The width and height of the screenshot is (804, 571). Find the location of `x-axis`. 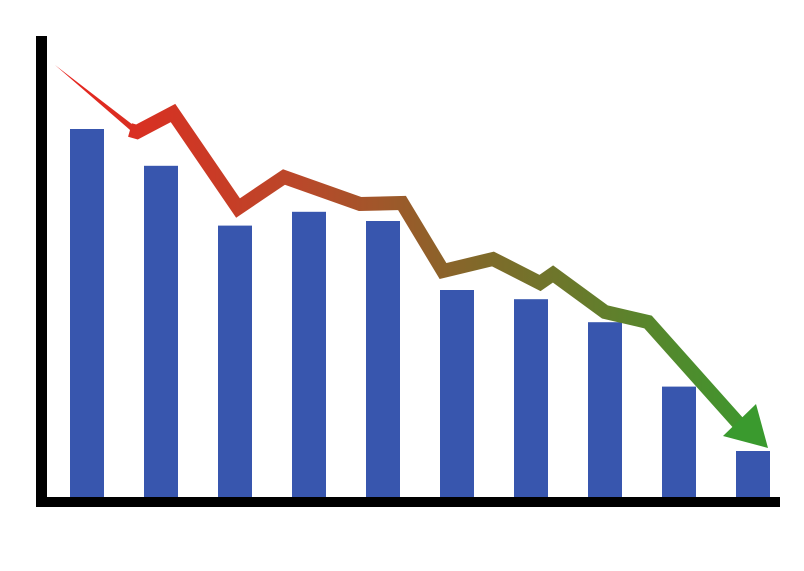

x-axis is located at coordinates (408, 502).